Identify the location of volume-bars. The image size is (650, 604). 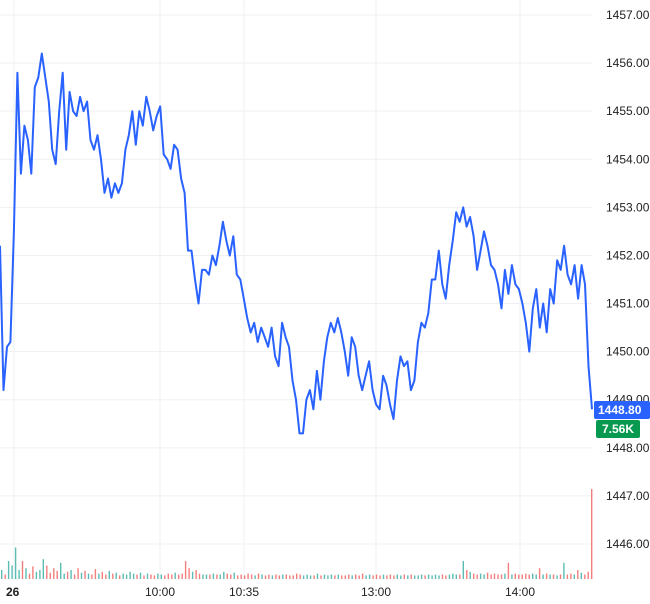
(297, 534).